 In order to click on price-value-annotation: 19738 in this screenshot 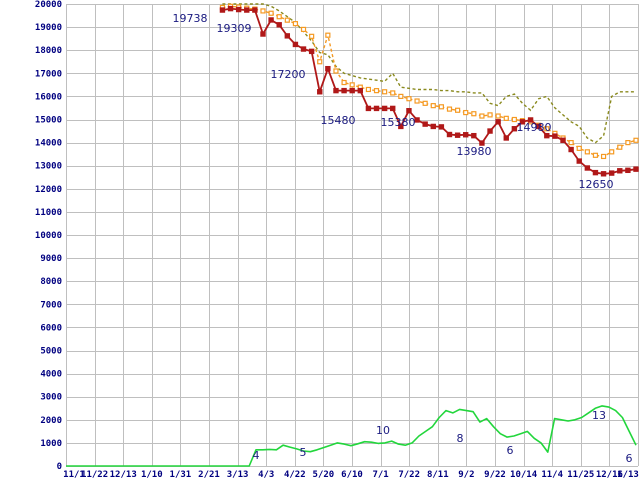, I will do `click(190, 18)`.